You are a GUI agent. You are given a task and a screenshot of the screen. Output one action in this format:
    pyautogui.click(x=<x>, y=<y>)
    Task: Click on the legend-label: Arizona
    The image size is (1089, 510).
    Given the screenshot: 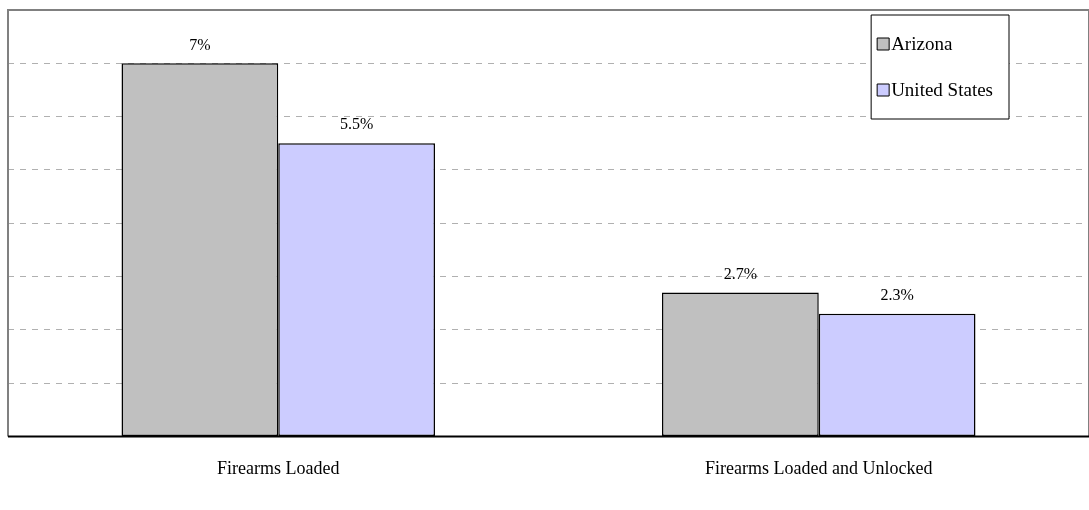 What is the action you would take?
    pyautogui.click(x=922, y=43)
    